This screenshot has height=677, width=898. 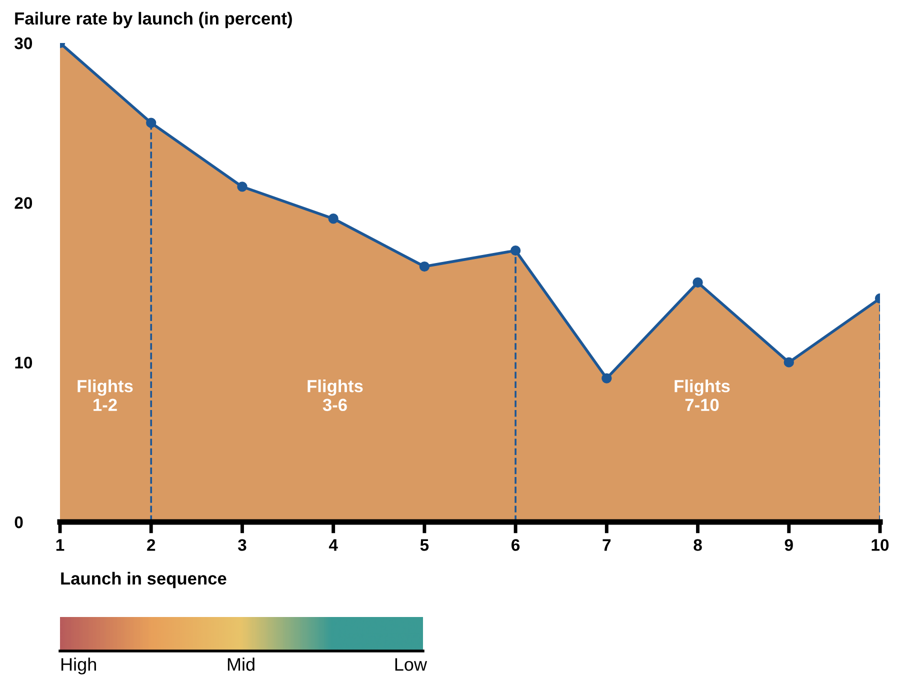 I want to click on x-tick-label: 6, so click(x=516, y=545).